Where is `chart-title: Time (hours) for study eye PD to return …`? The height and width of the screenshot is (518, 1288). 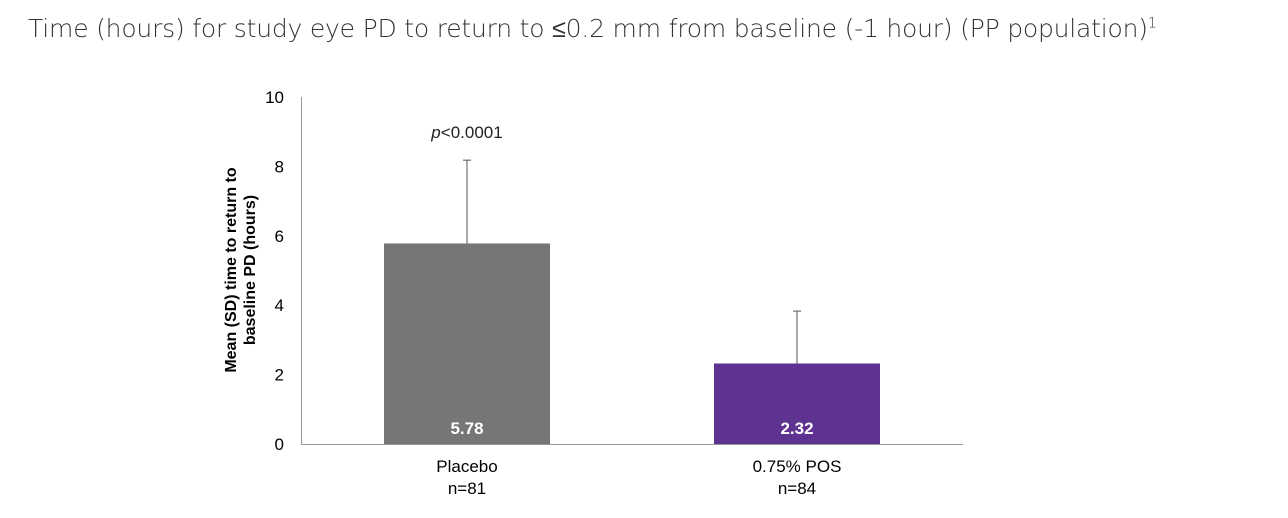 chart-title: Time (hours) for study eye PD to return … is located at coordinates (592, 28).